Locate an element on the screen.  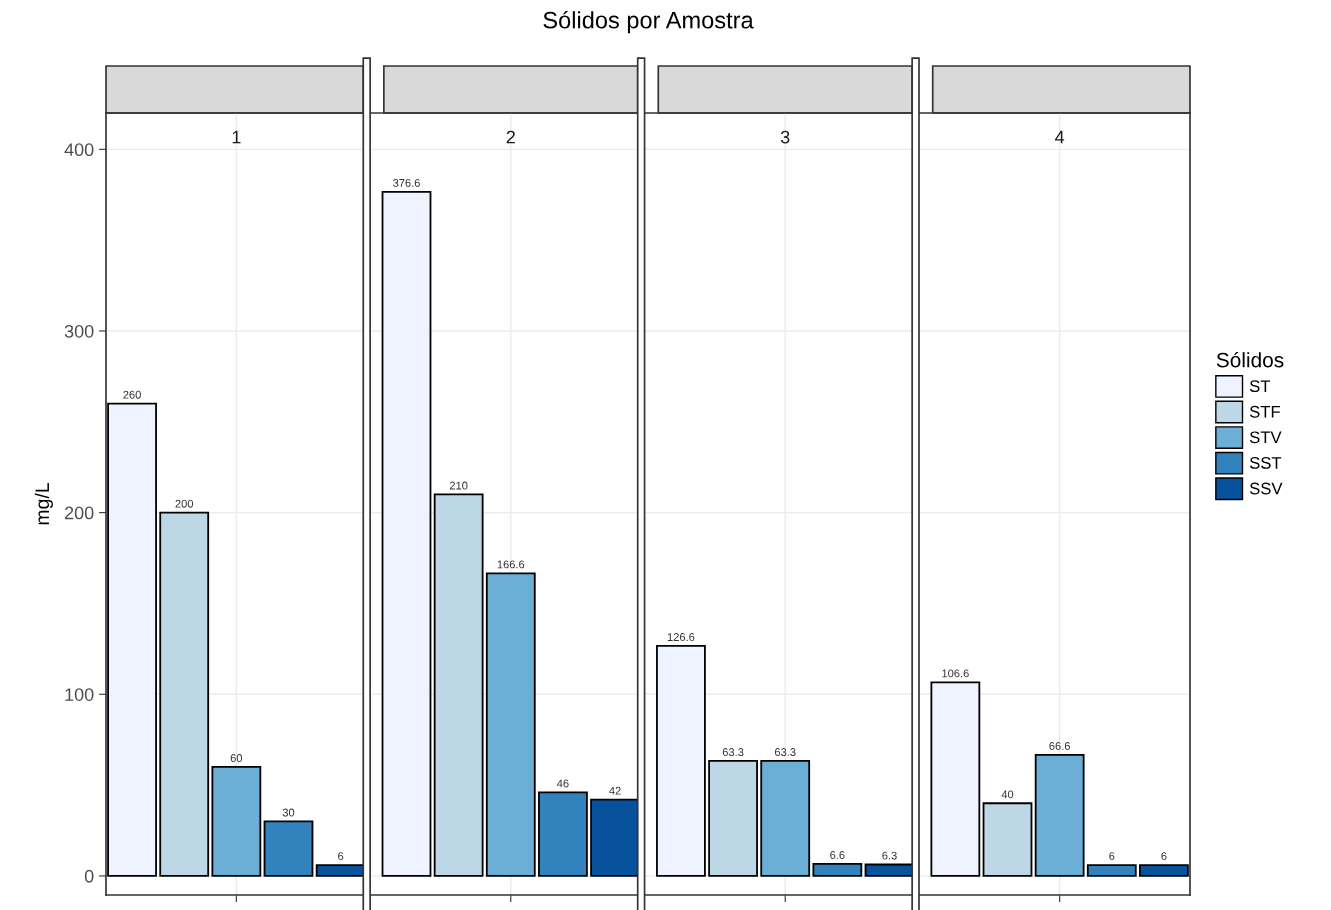
data-label: 166.6 is located at coordinates (511, 564).